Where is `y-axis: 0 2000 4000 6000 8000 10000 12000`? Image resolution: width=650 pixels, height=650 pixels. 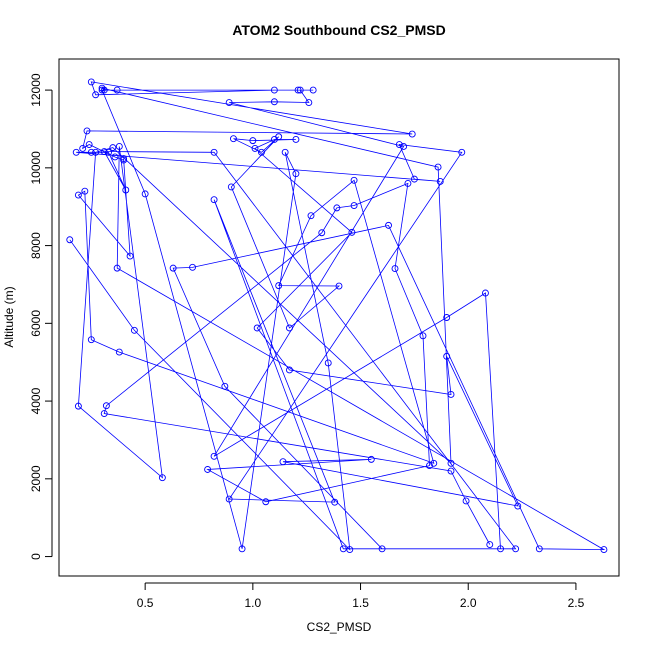
y-axis: 0 2000 4000 6000 8000 10000 12000 is located at coordinates (41, 316).